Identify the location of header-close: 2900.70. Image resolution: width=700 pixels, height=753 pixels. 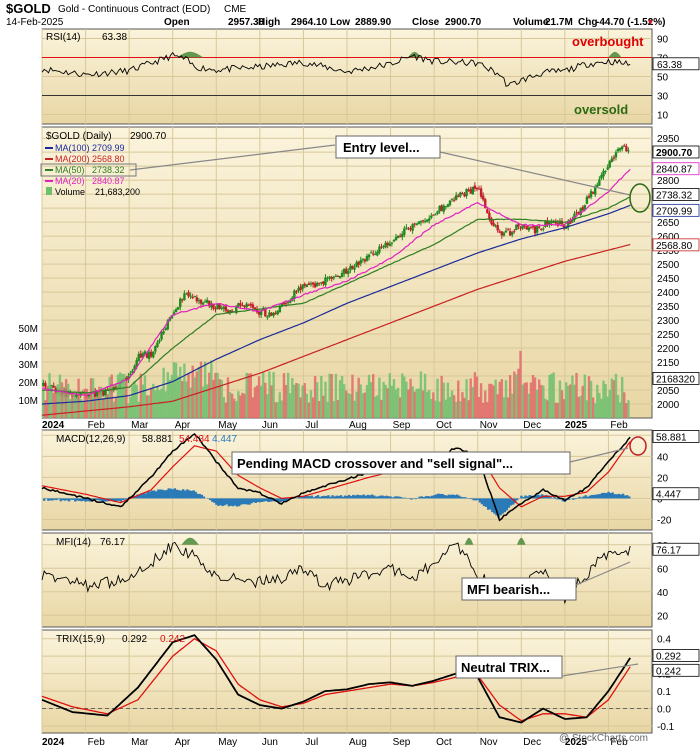
(463, 22).